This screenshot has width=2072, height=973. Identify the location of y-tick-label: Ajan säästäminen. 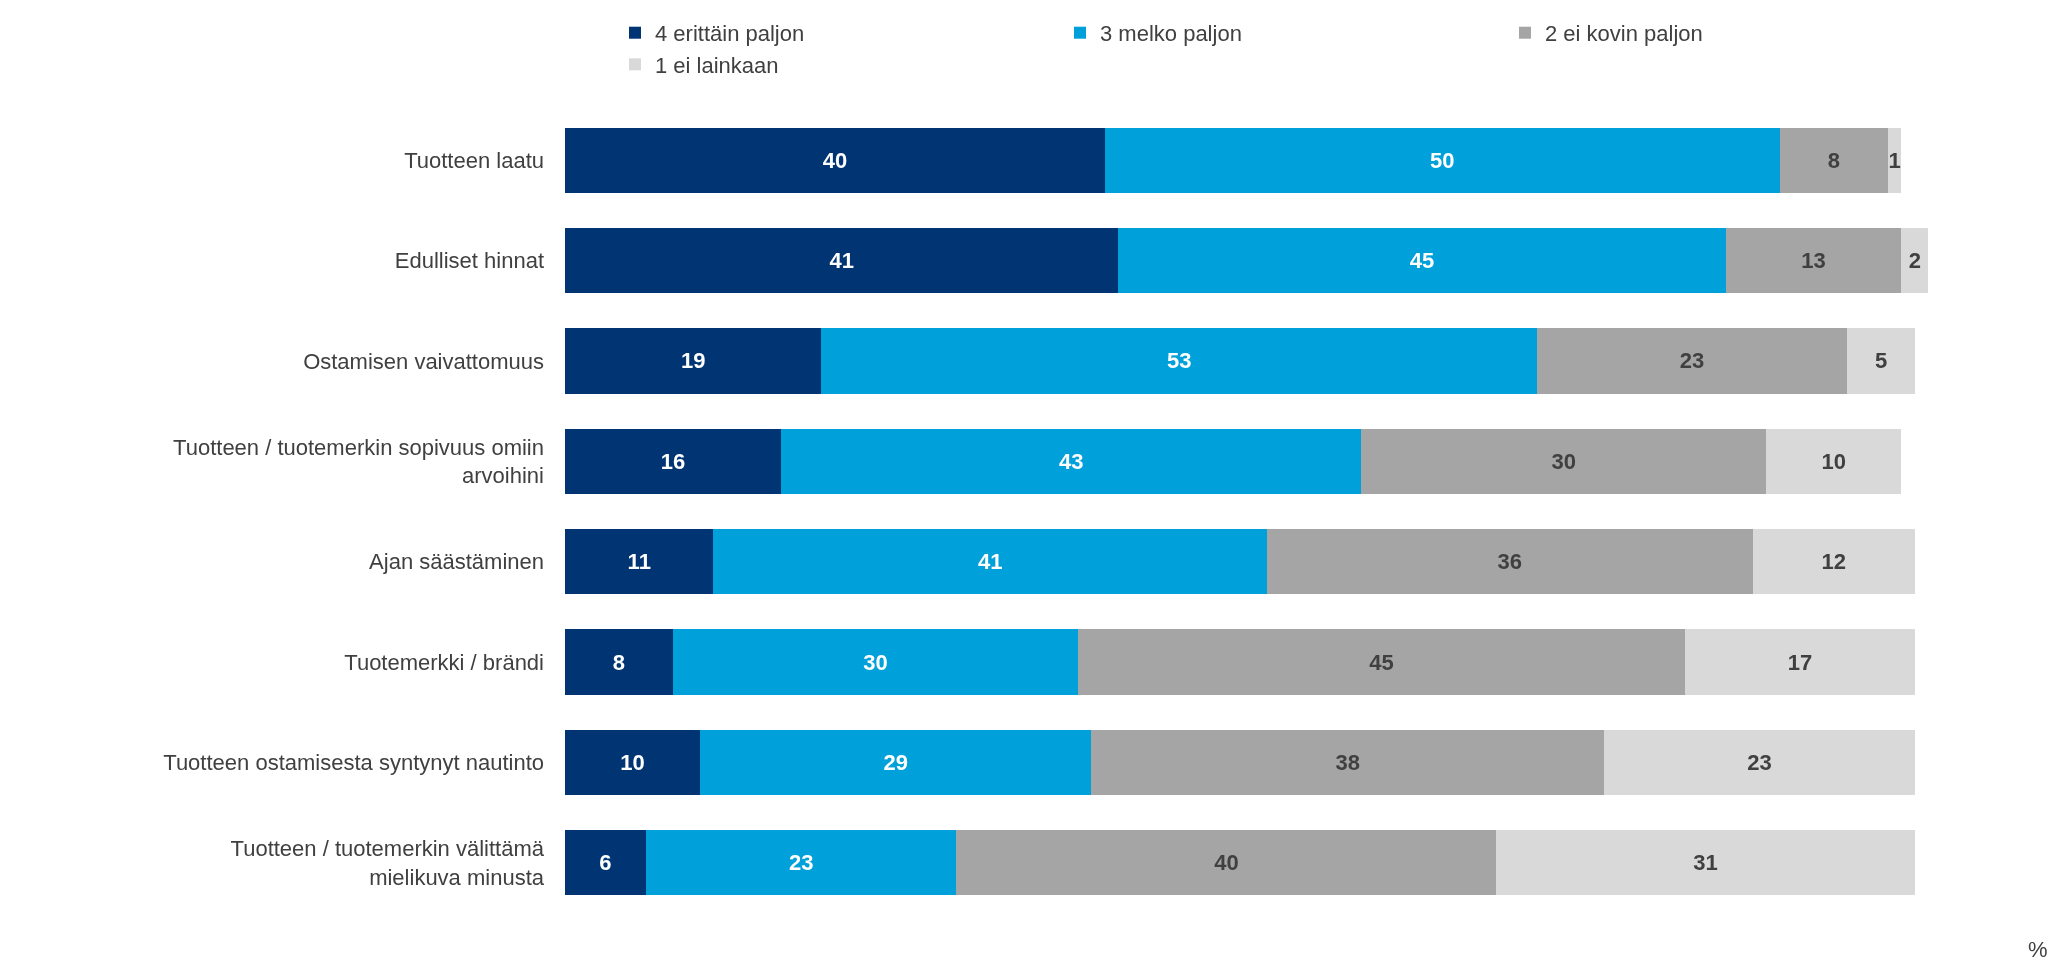
(456, 562).